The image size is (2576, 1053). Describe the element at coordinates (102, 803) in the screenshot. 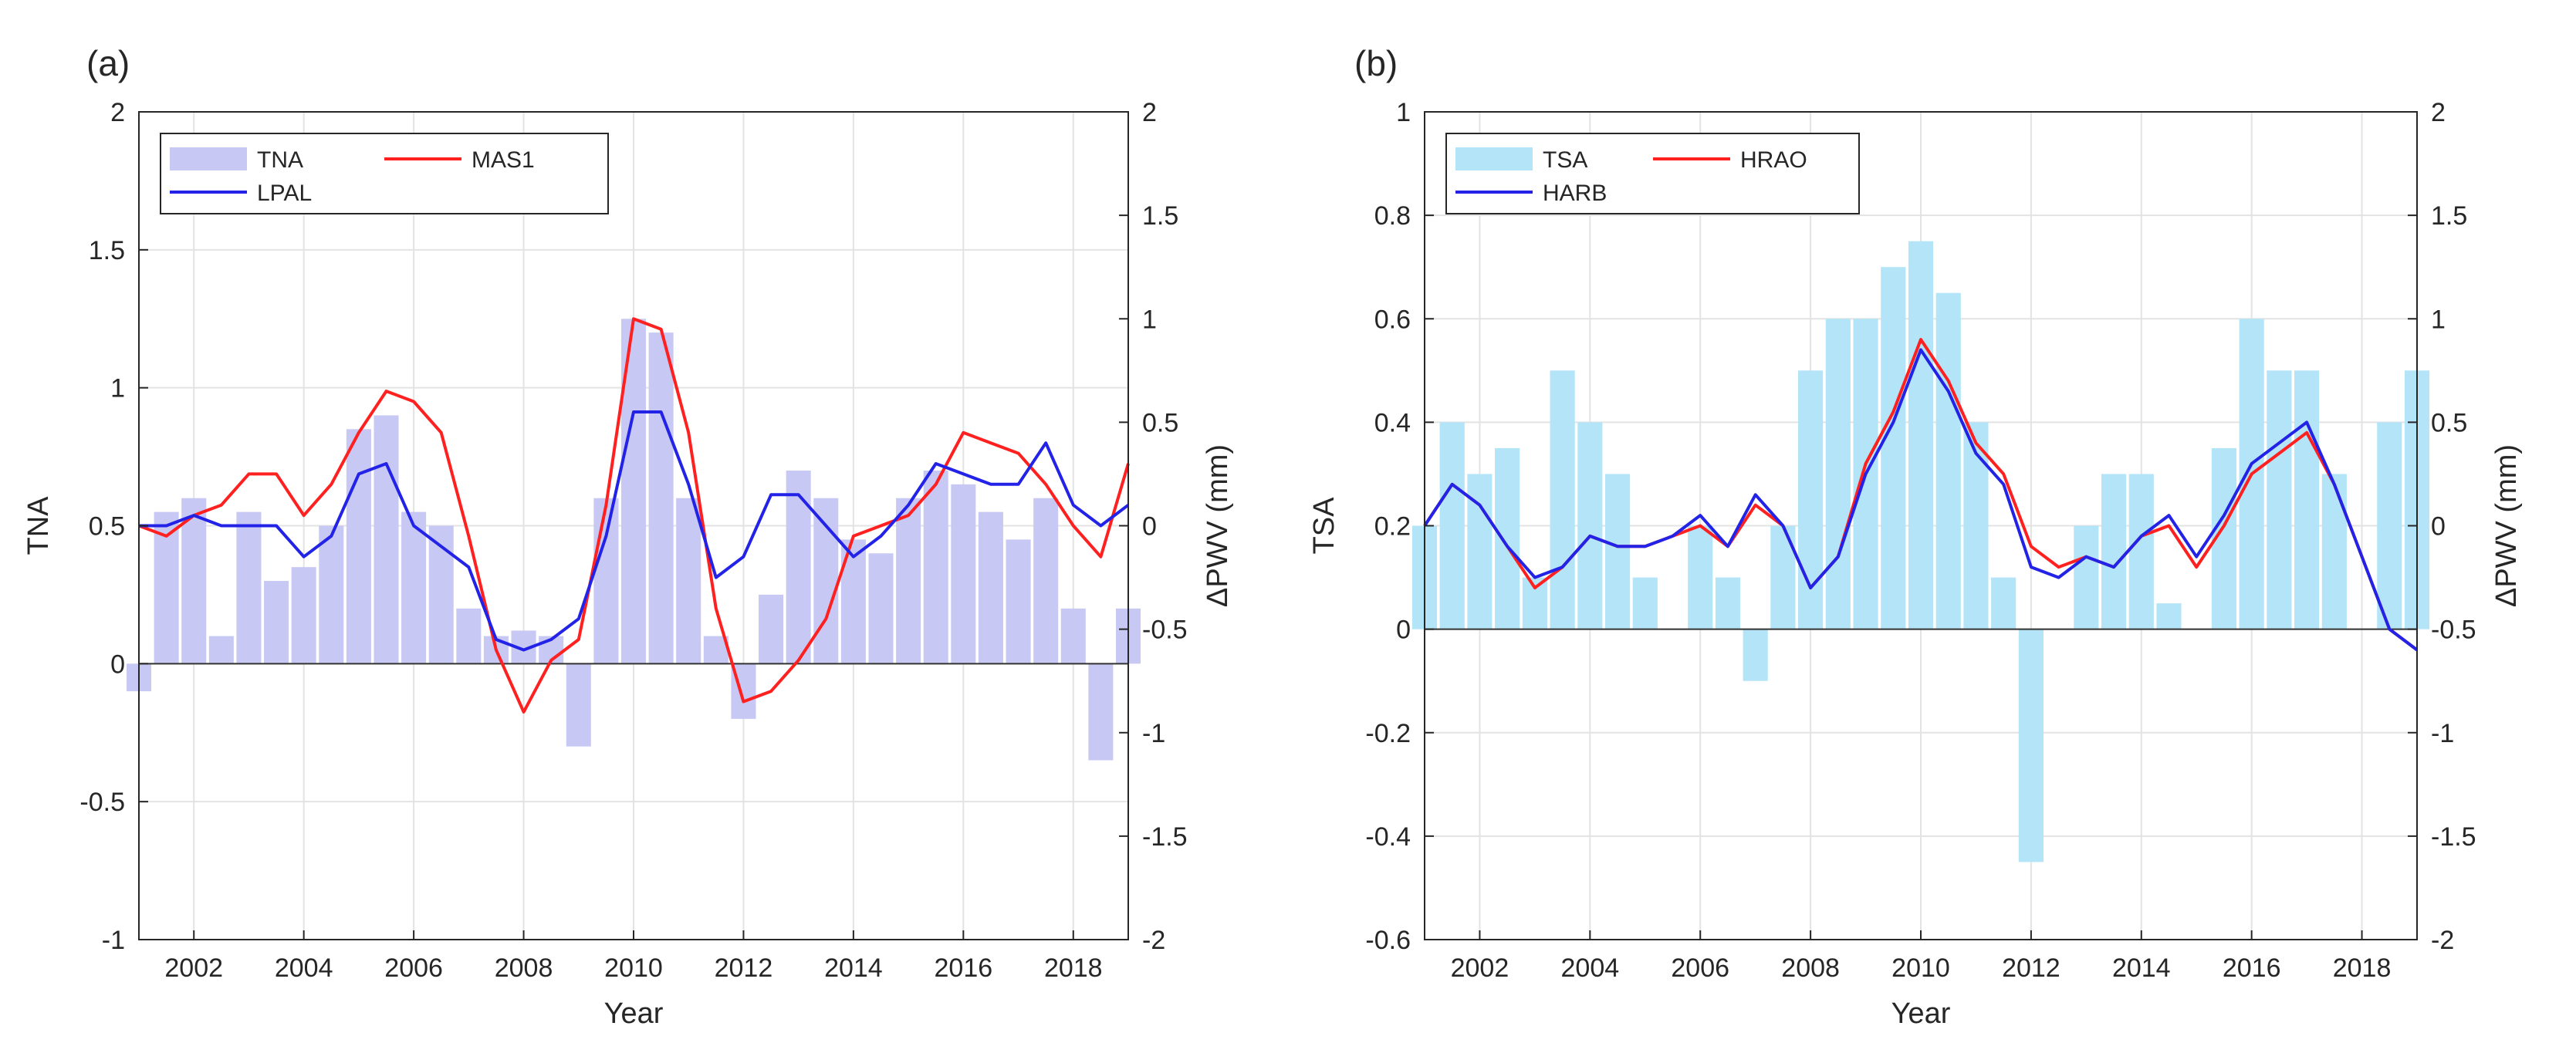

I see `panel-a-y-left-tick-label-1: -0.5` at that location.